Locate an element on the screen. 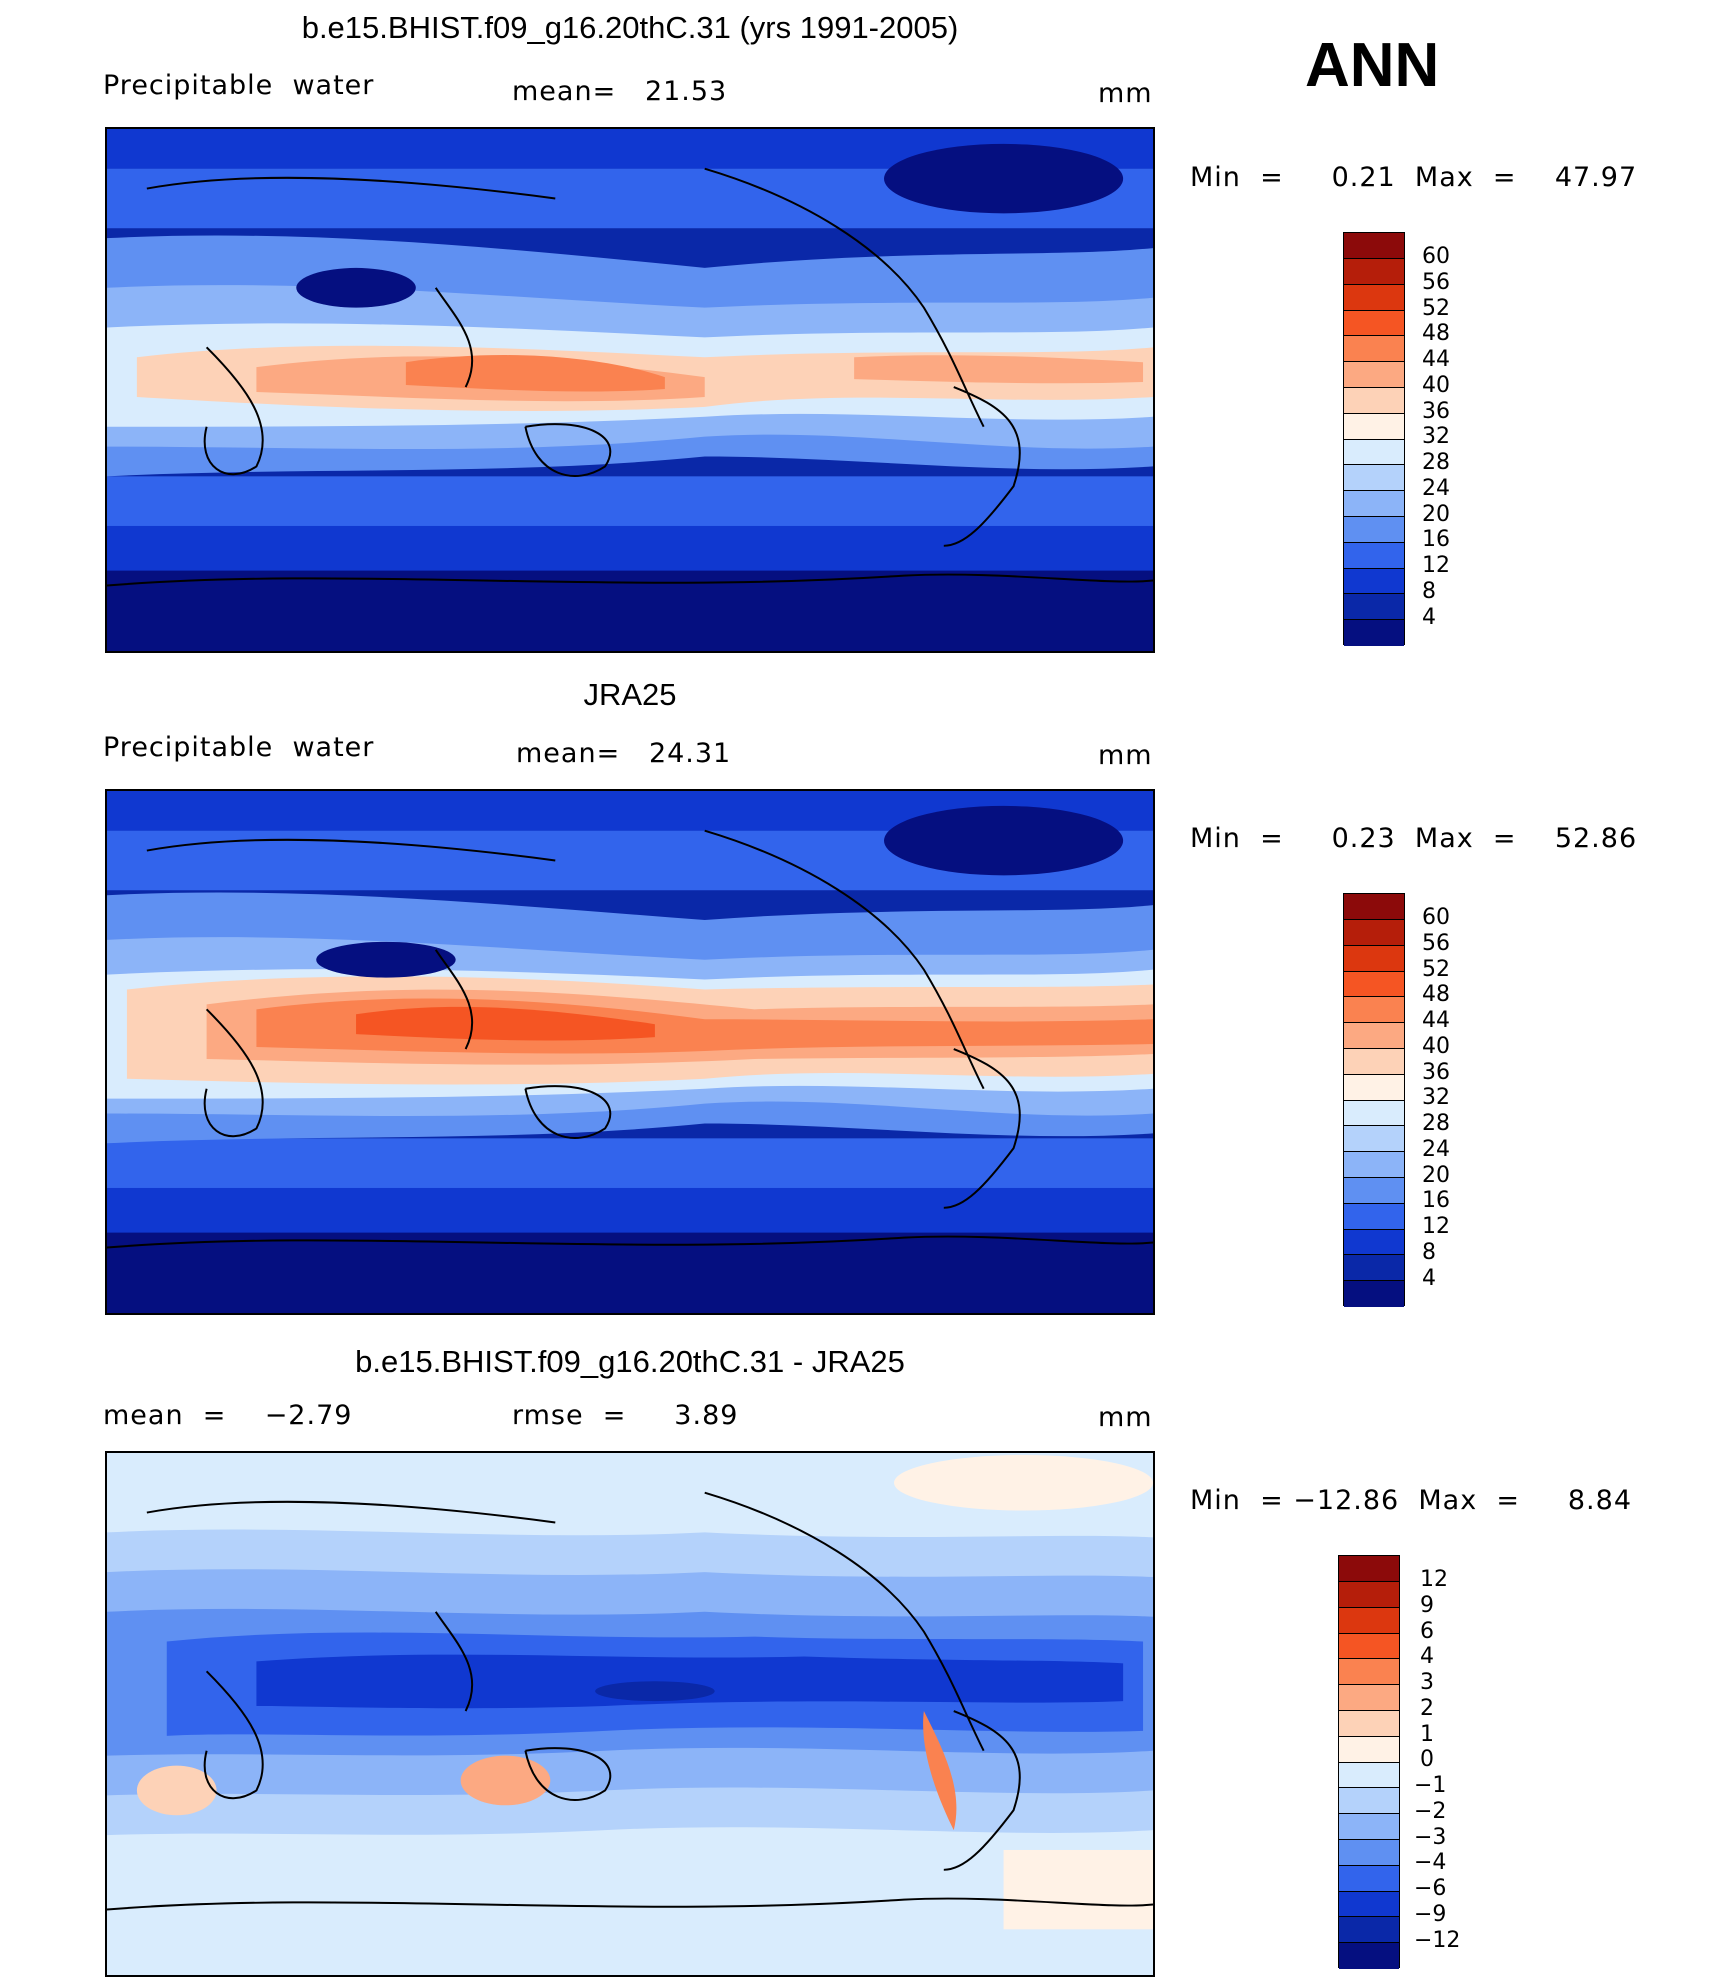 The image size is (1710, 1977). panel-3-colorbar-tick: 6 is located at coordinates (1427, 1631).